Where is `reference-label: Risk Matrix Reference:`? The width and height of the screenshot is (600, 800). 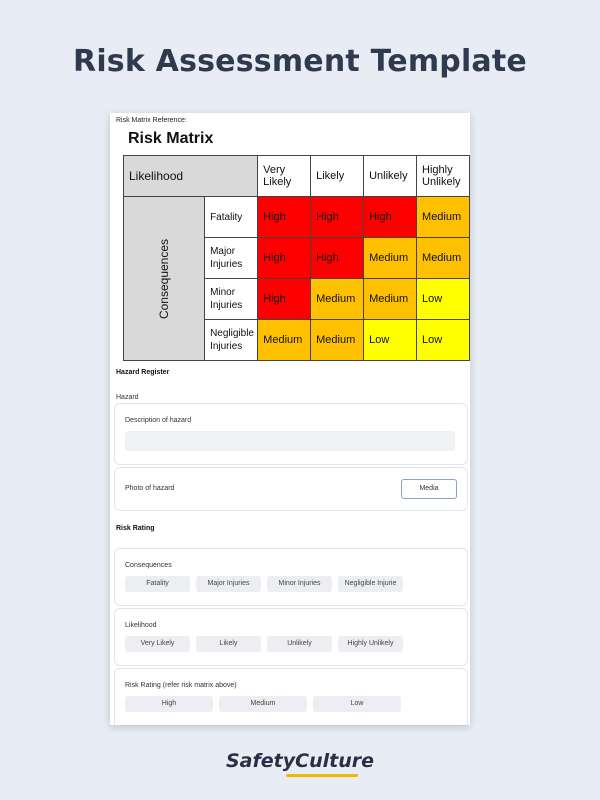 reference-label: Risk Matrix Reference: is located at coordinates (151, 120).